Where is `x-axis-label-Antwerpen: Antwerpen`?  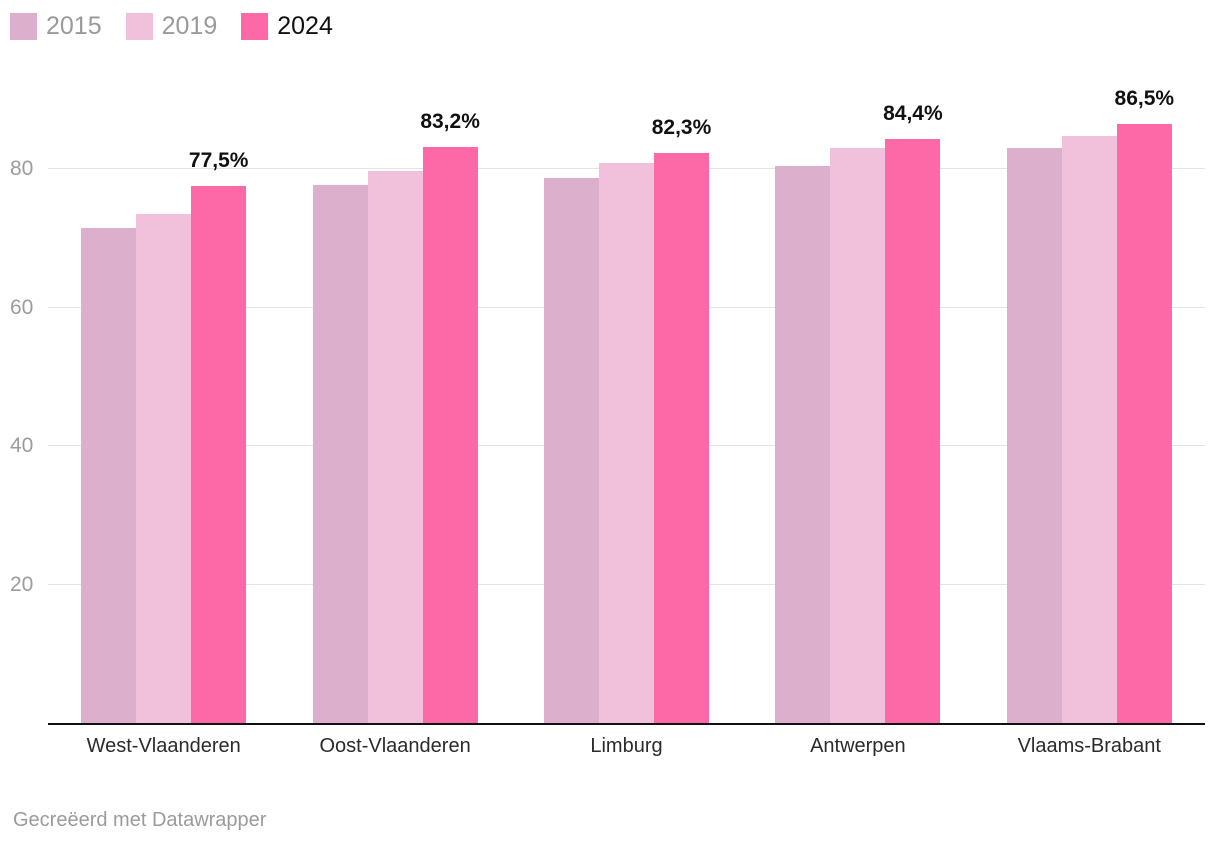
x-axis-label-Antwerpen: Antwerpen is located at coordinates (858, 746).